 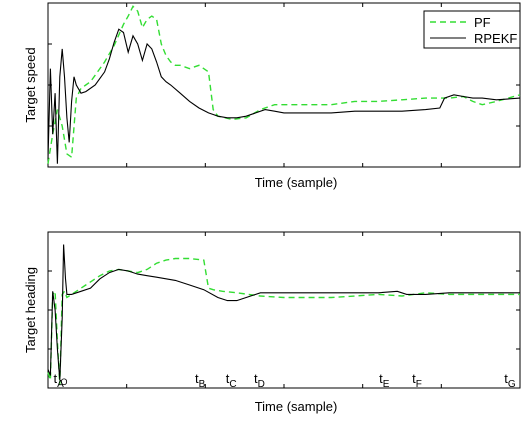 I want to click on event-label-extra: O, so click(x=63, y=382).